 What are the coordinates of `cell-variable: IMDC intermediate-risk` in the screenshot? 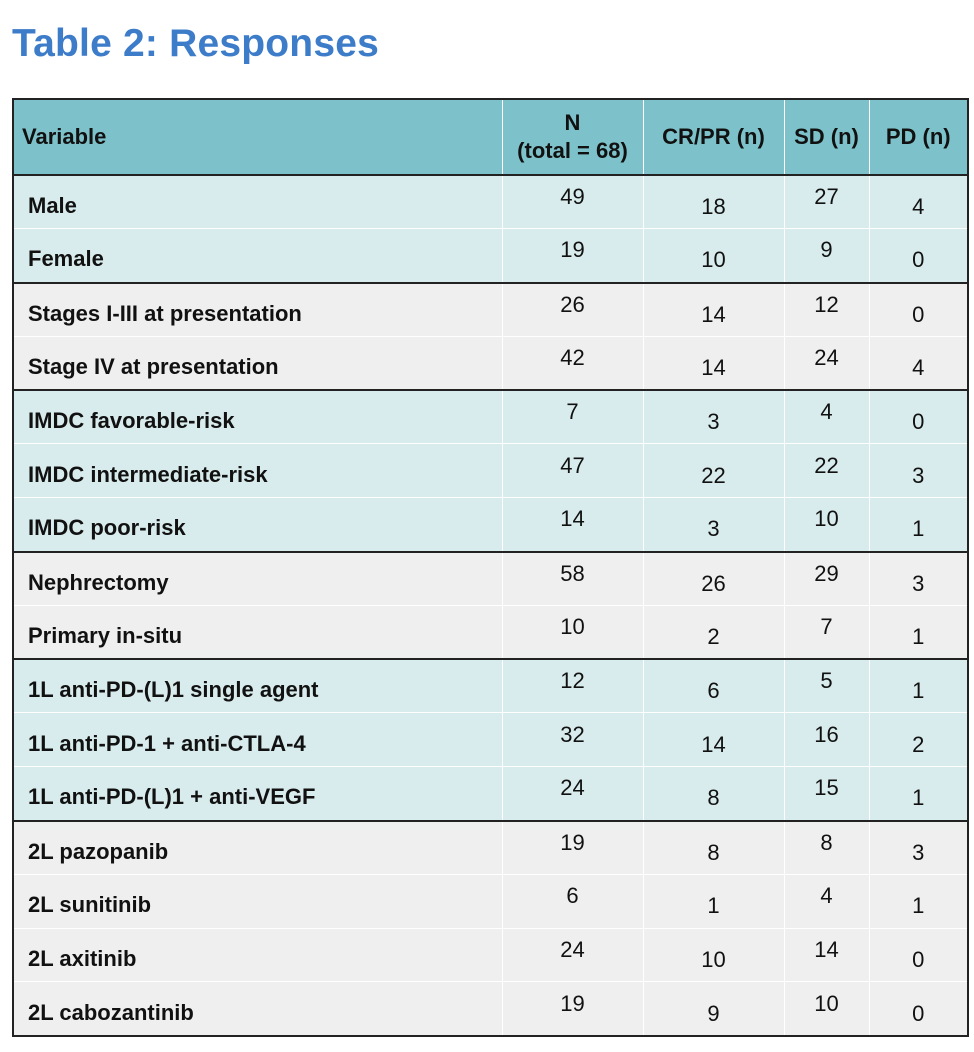 It's located at (258, 471).